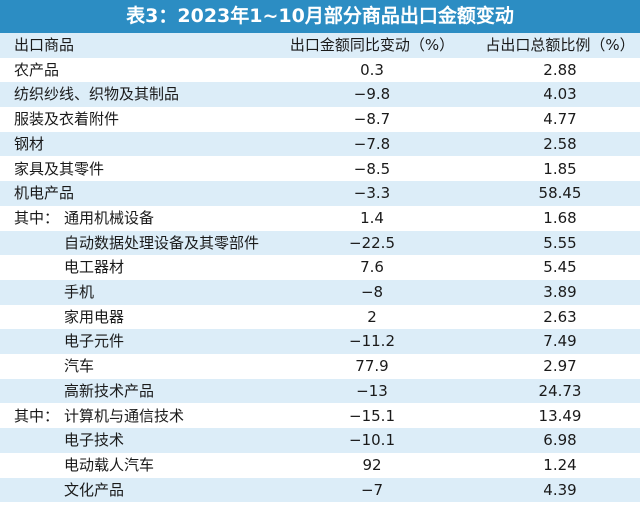 Image resolution: width=640 pixels, height=526 pixels. Describe the element at coordinates (372, 415) in the screenshot. I see `change-value: −15.1` at that location.